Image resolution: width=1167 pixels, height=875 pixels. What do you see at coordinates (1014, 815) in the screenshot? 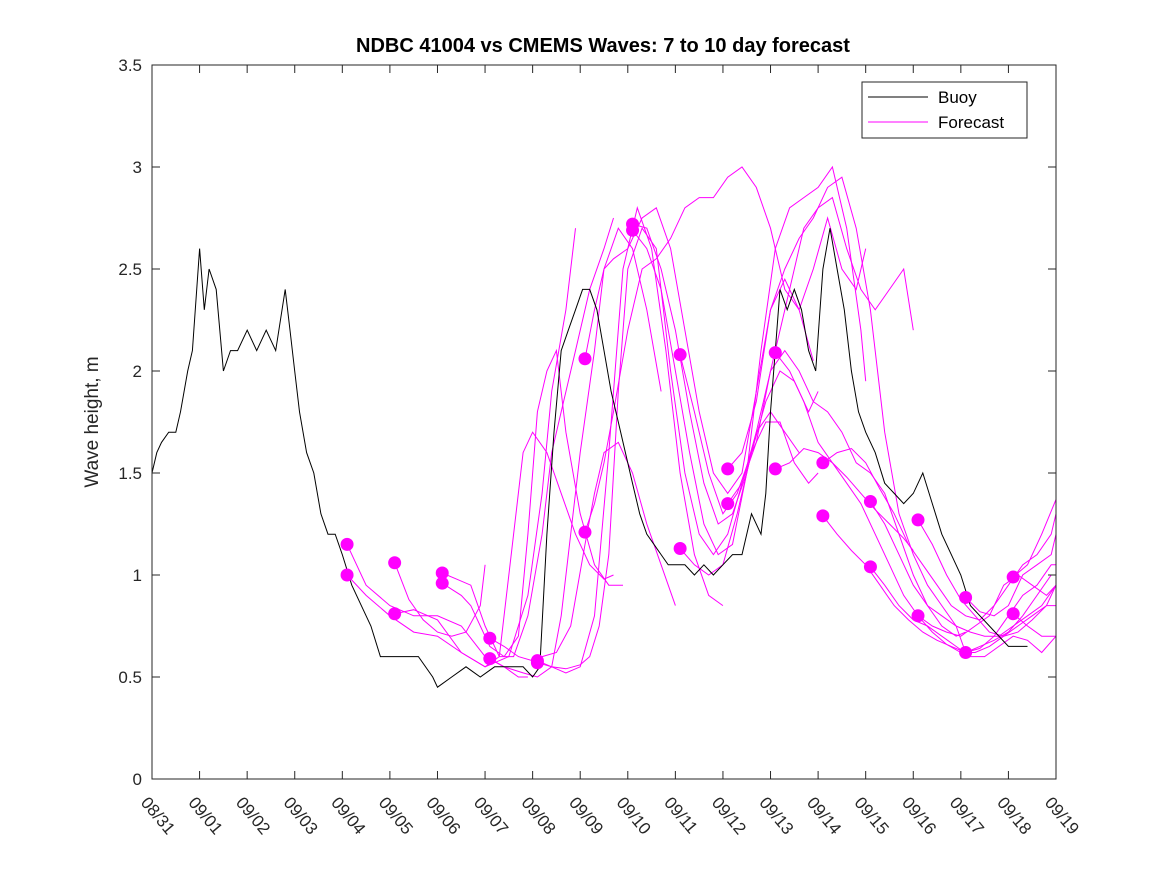
I see `x-tick-label: 09/18` at bounding box center [1014, 815].